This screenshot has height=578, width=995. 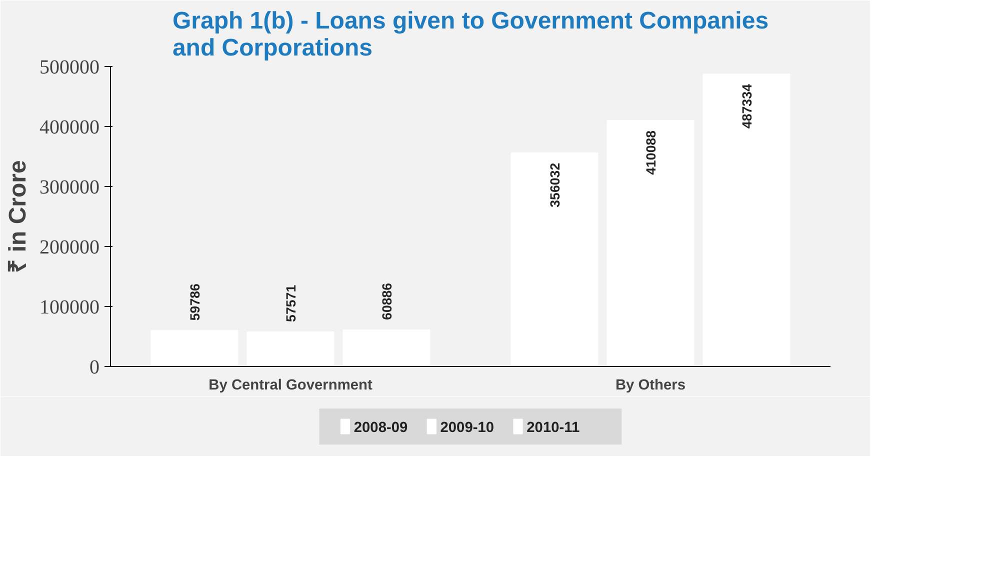 What do you see at coordinates (747, 106) in the screenshot?
I see `data-label: 487334` at bounding box center [747, 106].